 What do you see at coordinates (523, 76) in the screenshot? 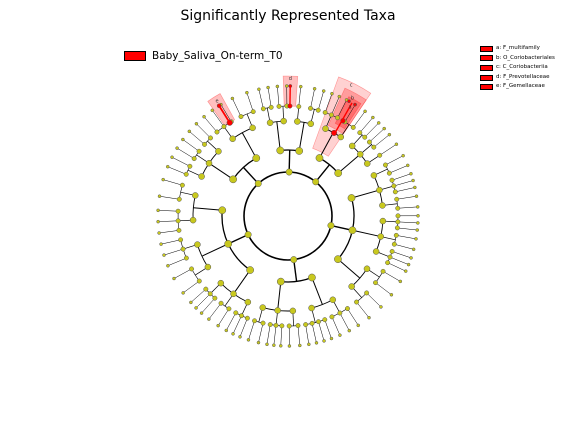
I see `clade-legend-label: d: F_Prevotellaceae` at bounding box center [523, 76].